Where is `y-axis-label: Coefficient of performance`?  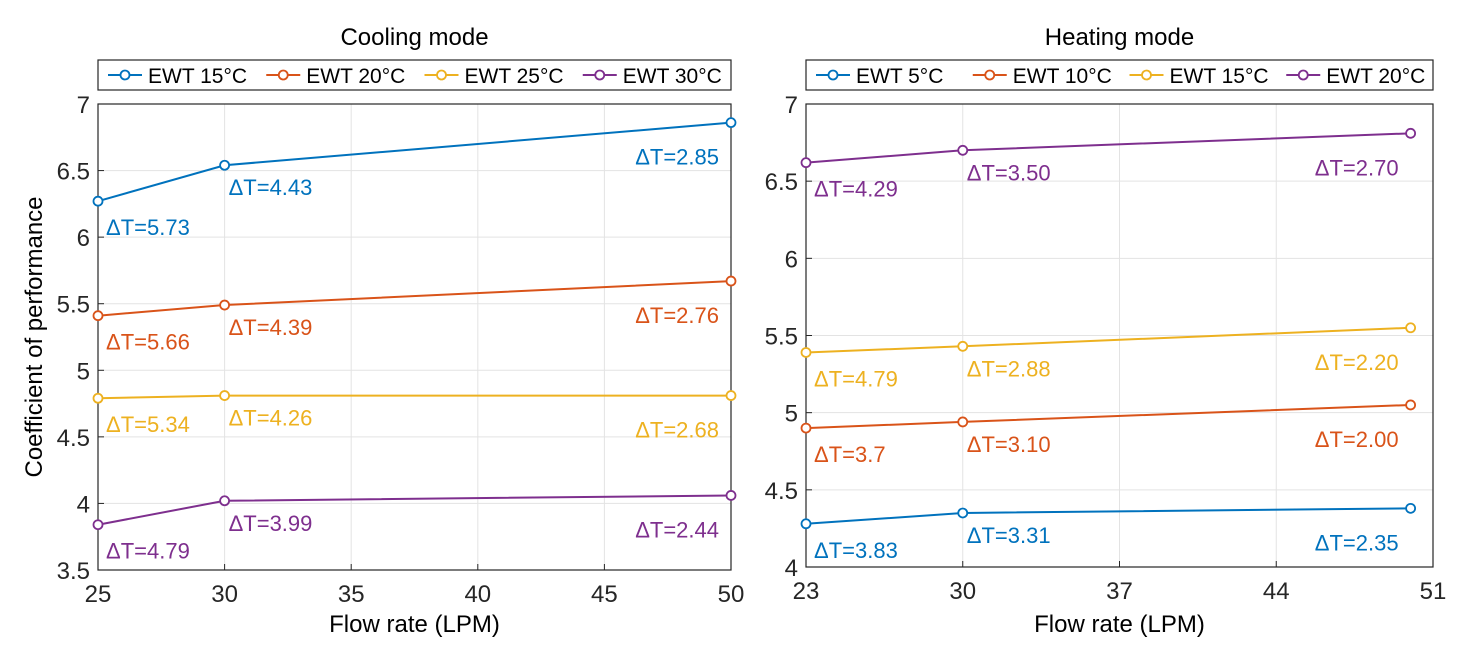 y-axis-label: Coefficient of performance is located at coordinates (34, 336).